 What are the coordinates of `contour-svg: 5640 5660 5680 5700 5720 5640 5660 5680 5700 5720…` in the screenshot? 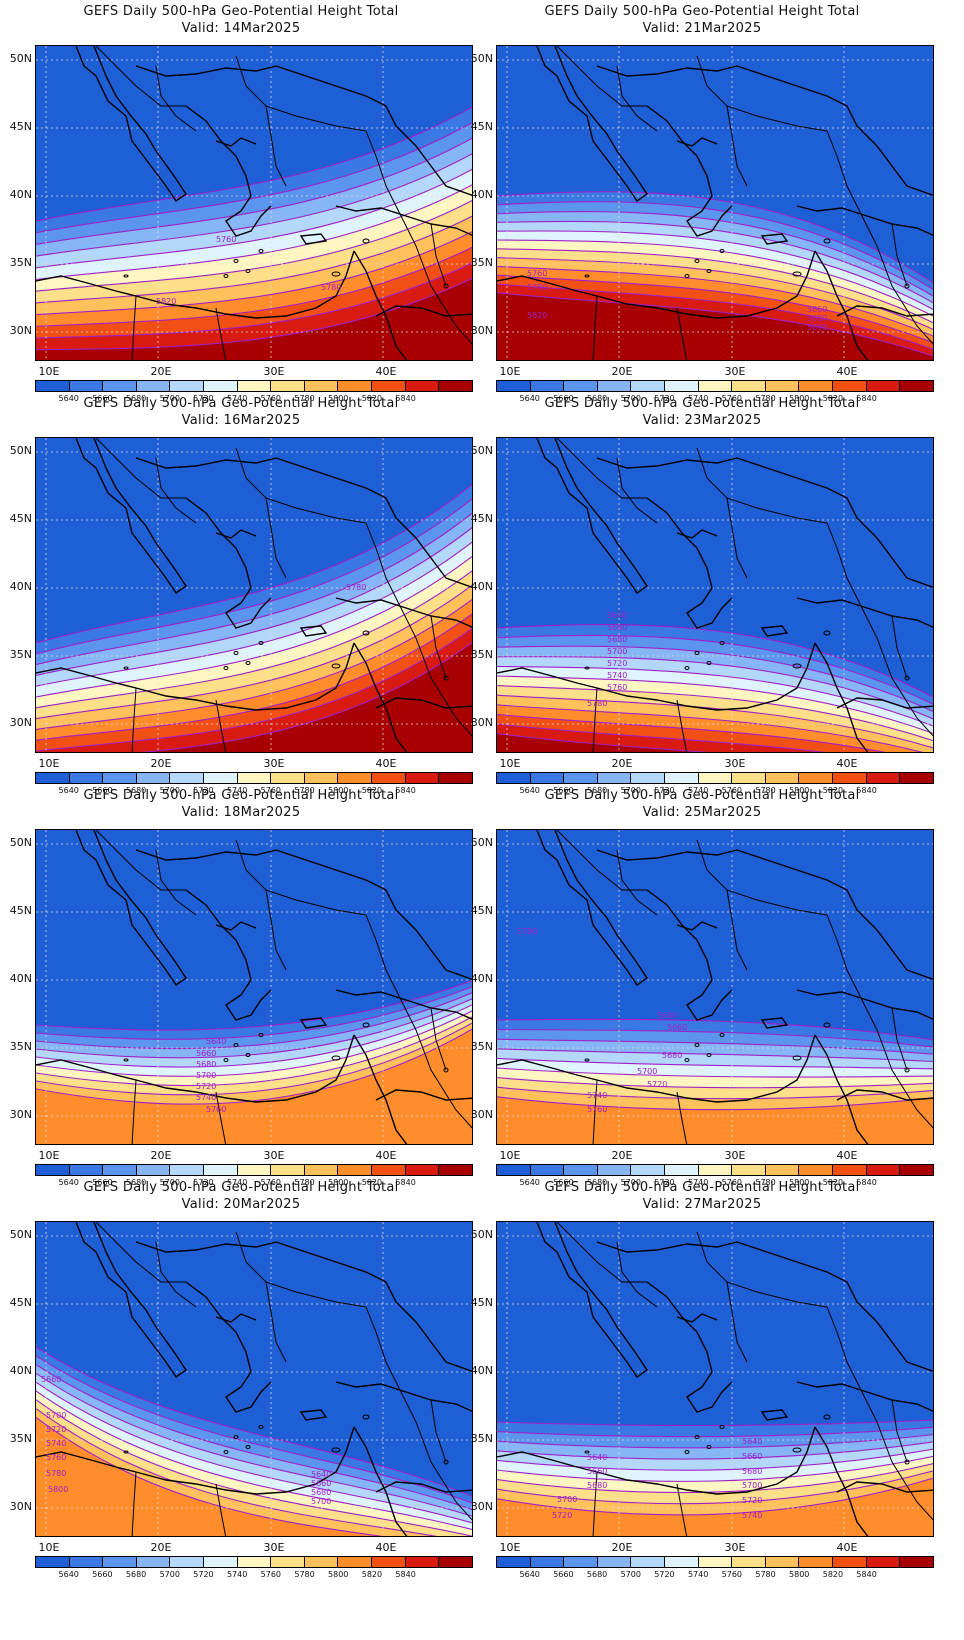 It's located at (715, 1379).